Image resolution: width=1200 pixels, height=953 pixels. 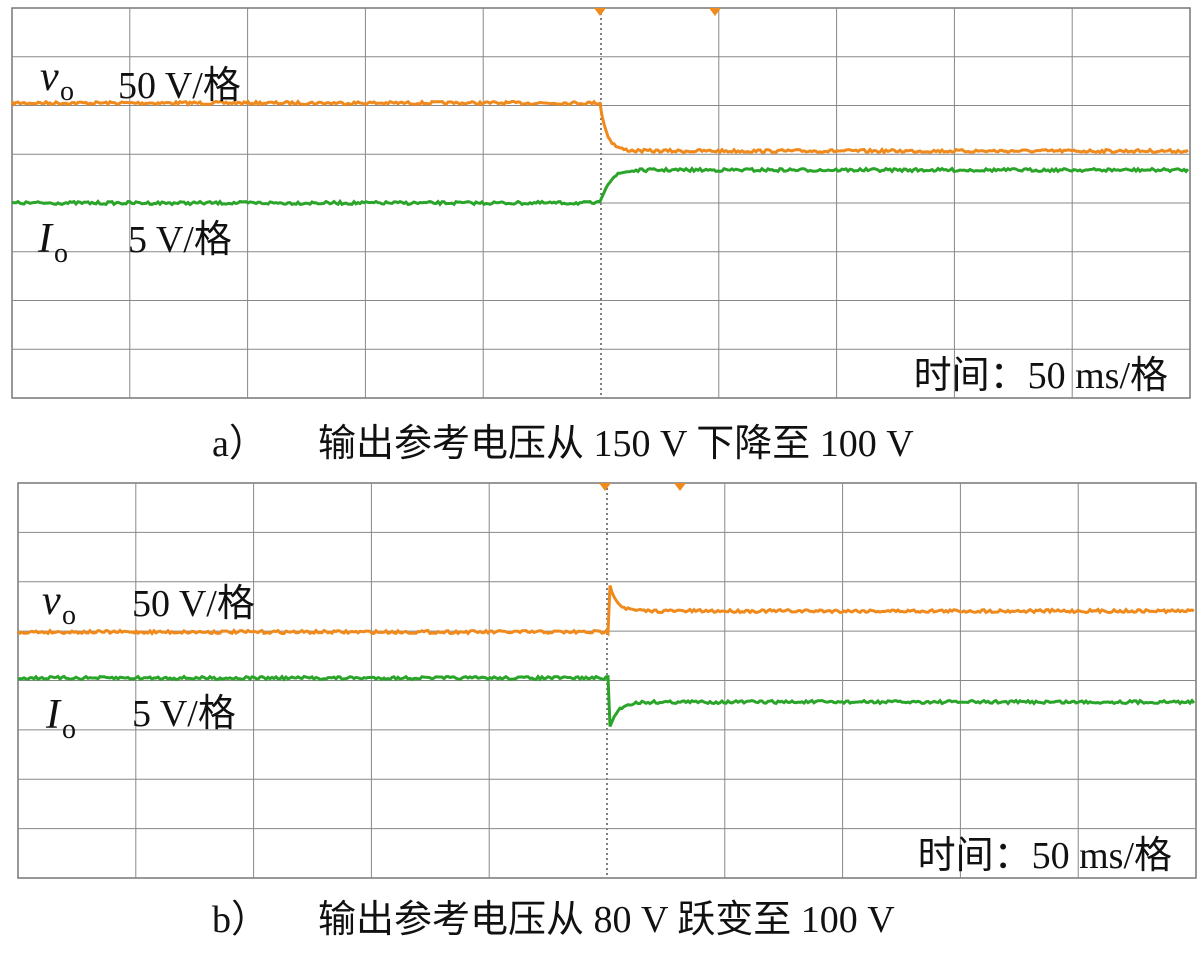 I want to click on caption-label: b）, so click(x=240, y=920).